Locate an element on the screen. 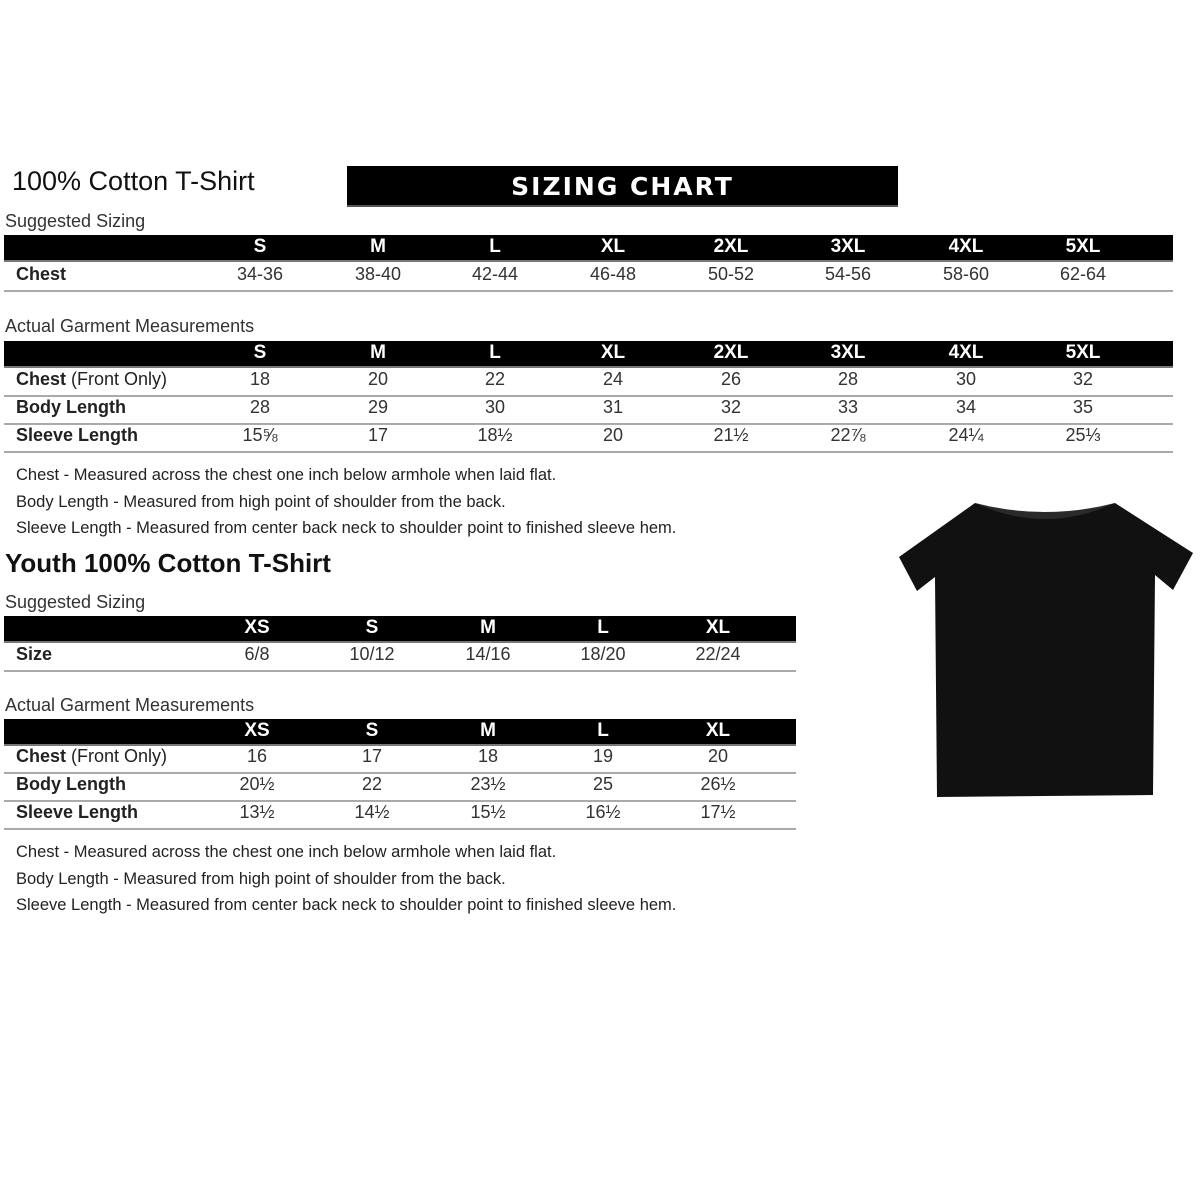 This screenshot has width=1200, height=1200. table-cell: 22 is located at coordinates (372, 784).